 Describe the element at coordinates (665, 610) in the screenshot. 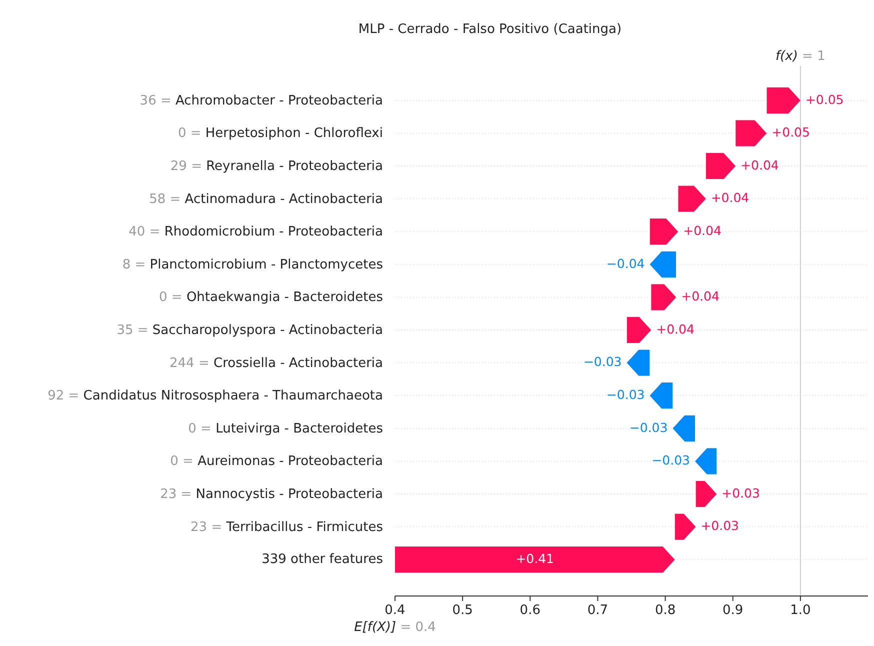

I see `x-tick-label: 0.8` at that location.